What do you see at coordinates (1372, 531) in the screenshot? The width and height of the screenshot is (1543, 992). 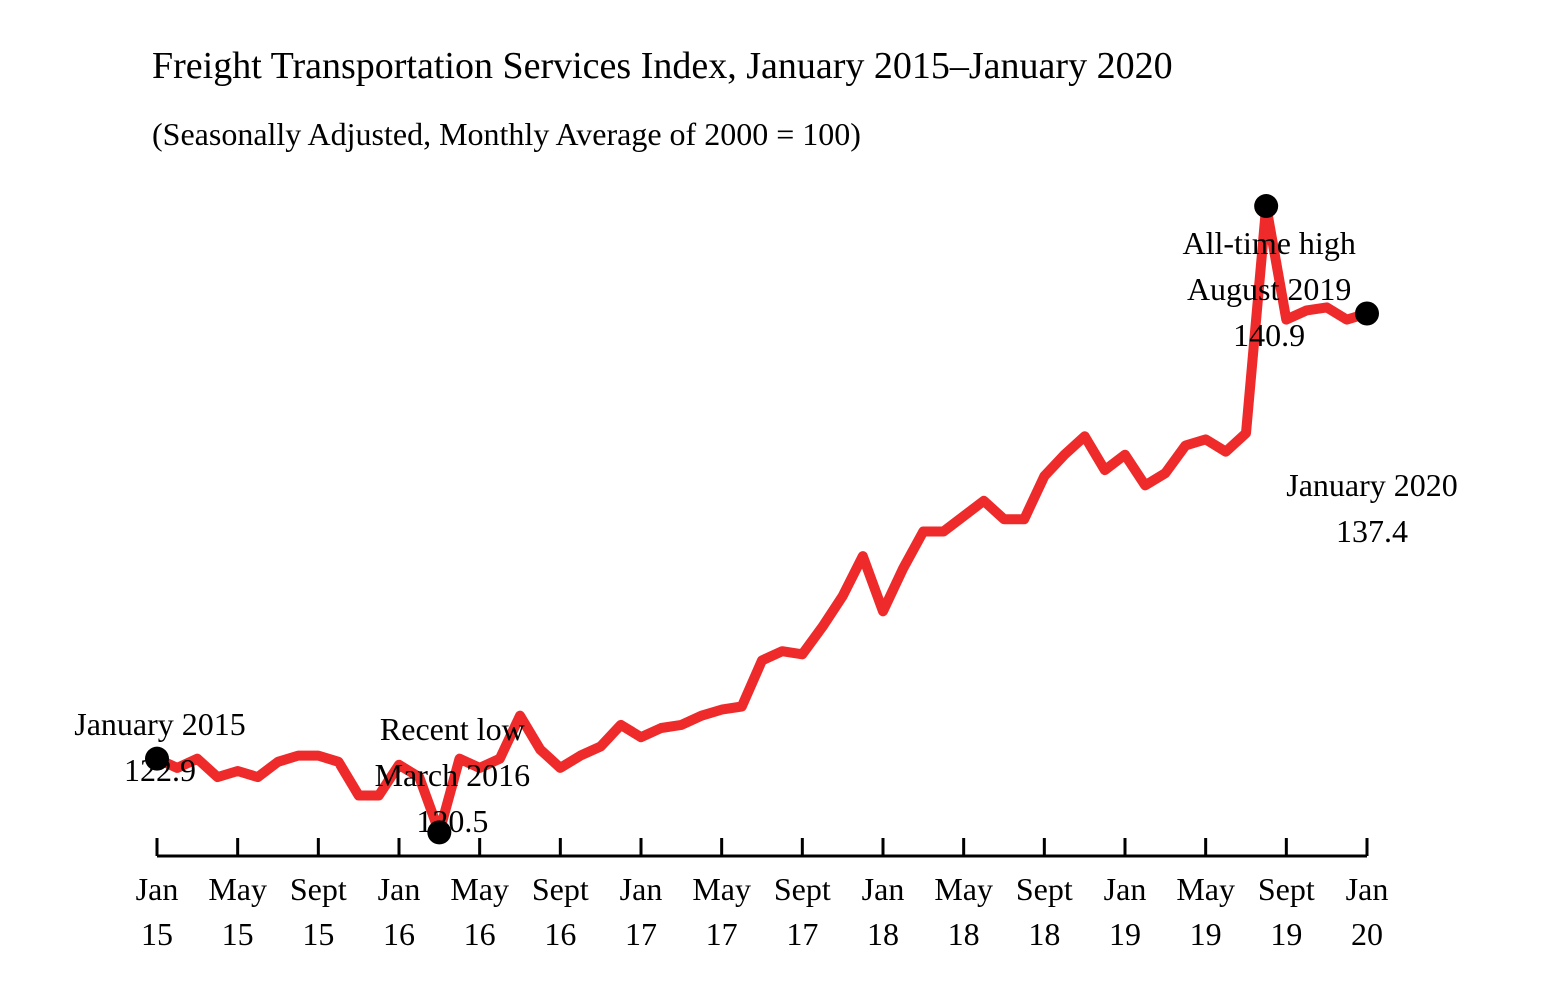 I see `highlight-annotation-line: 137.4` at bounding box center [1372, 531].